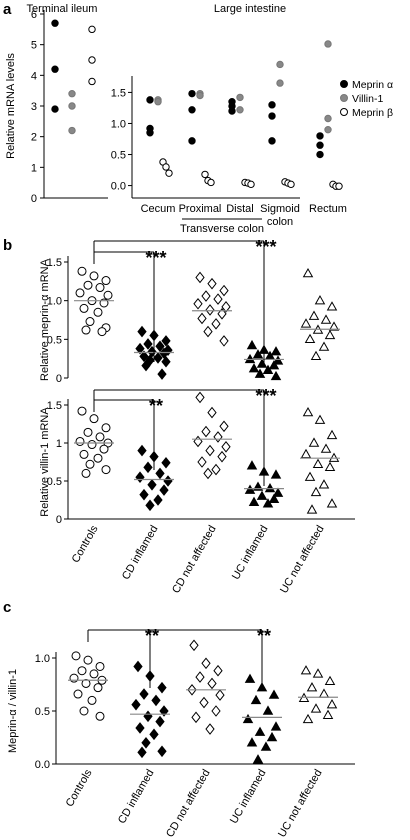 The height and width of the screenshot is (840, 410). I want to click on c-ratio-y-tick-label: 0.5, so click(42, 712).